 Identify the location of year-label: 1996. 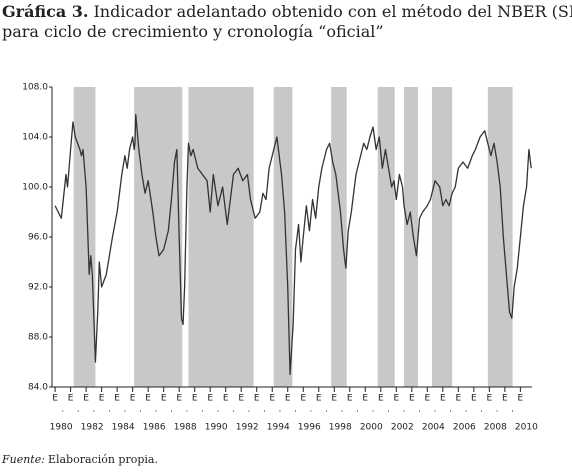
(309, 428).